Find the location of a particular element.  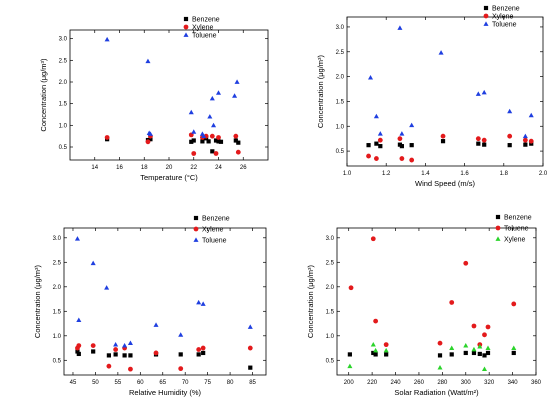

legend-entry: Benzene is located at coordinates (206, 19).